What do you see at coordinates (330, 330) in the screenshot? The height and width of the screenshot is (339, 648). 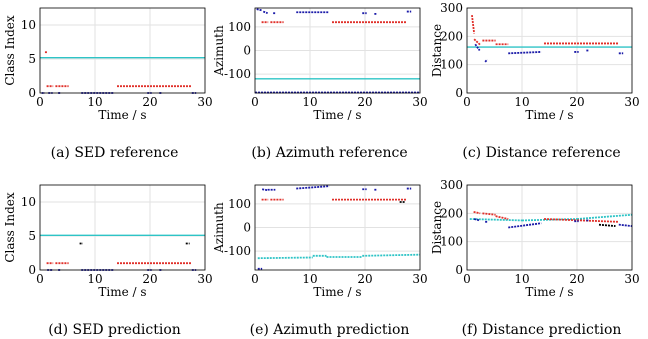 I see `panel-caption: (e) Azimuth prediction` at bounding box center [330, 330].